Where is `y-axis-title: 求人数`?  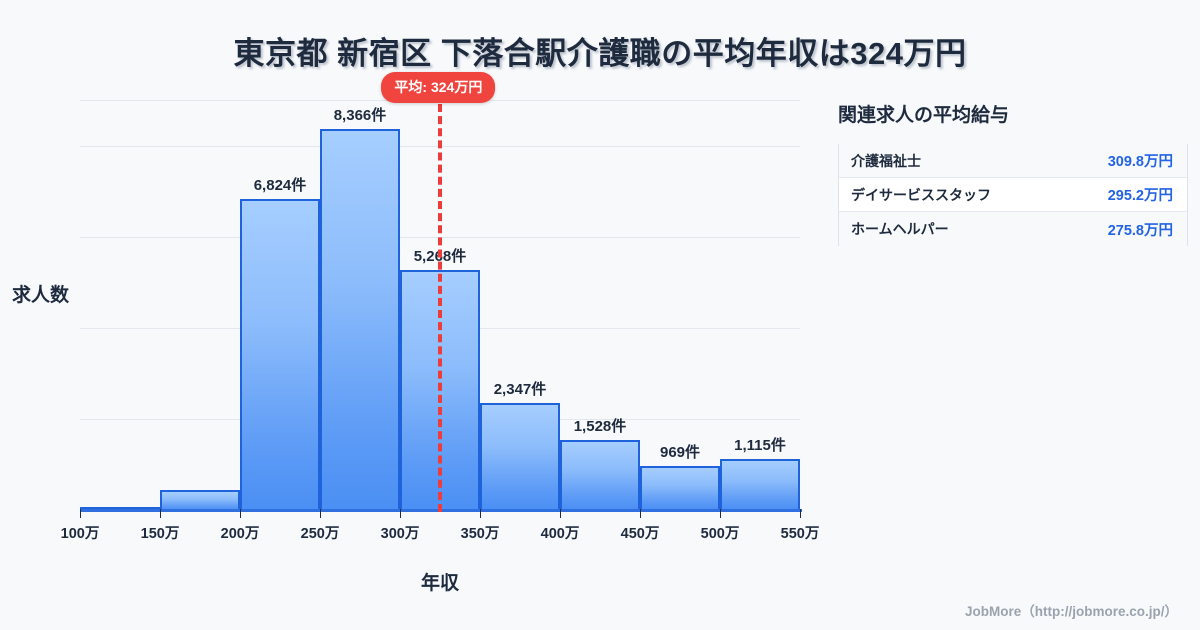 y-axis-title: 求人数 is located at coordinates (41, 295).